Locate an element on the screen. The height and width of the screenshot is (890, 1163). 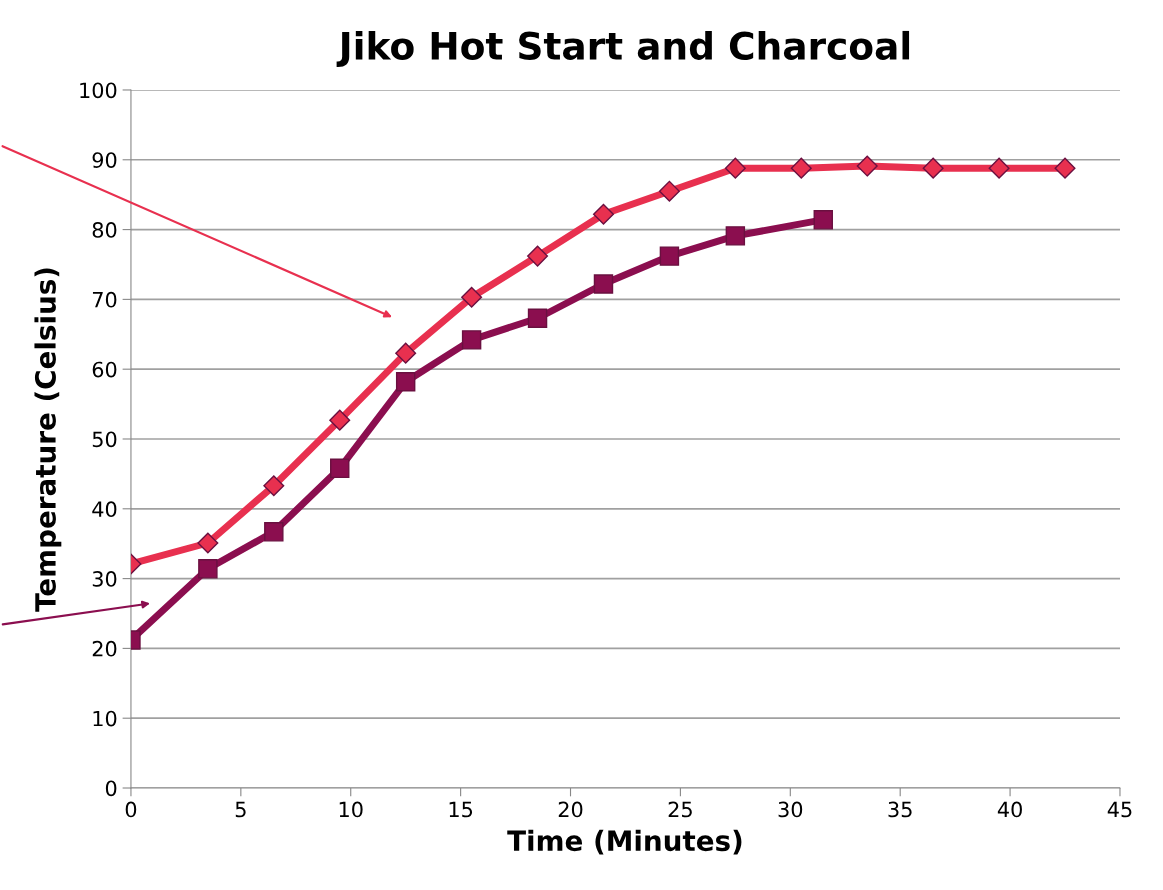
x-tick-label: 35 is located at coordinates (900, 809).